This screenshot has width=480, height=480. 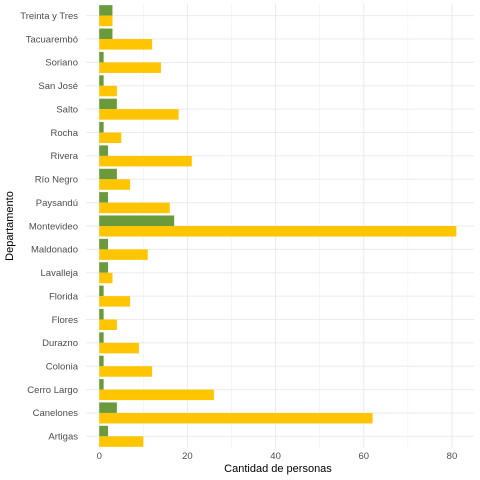 I want to click on y-tick-label: Artigas, so click(x=63, y=437).